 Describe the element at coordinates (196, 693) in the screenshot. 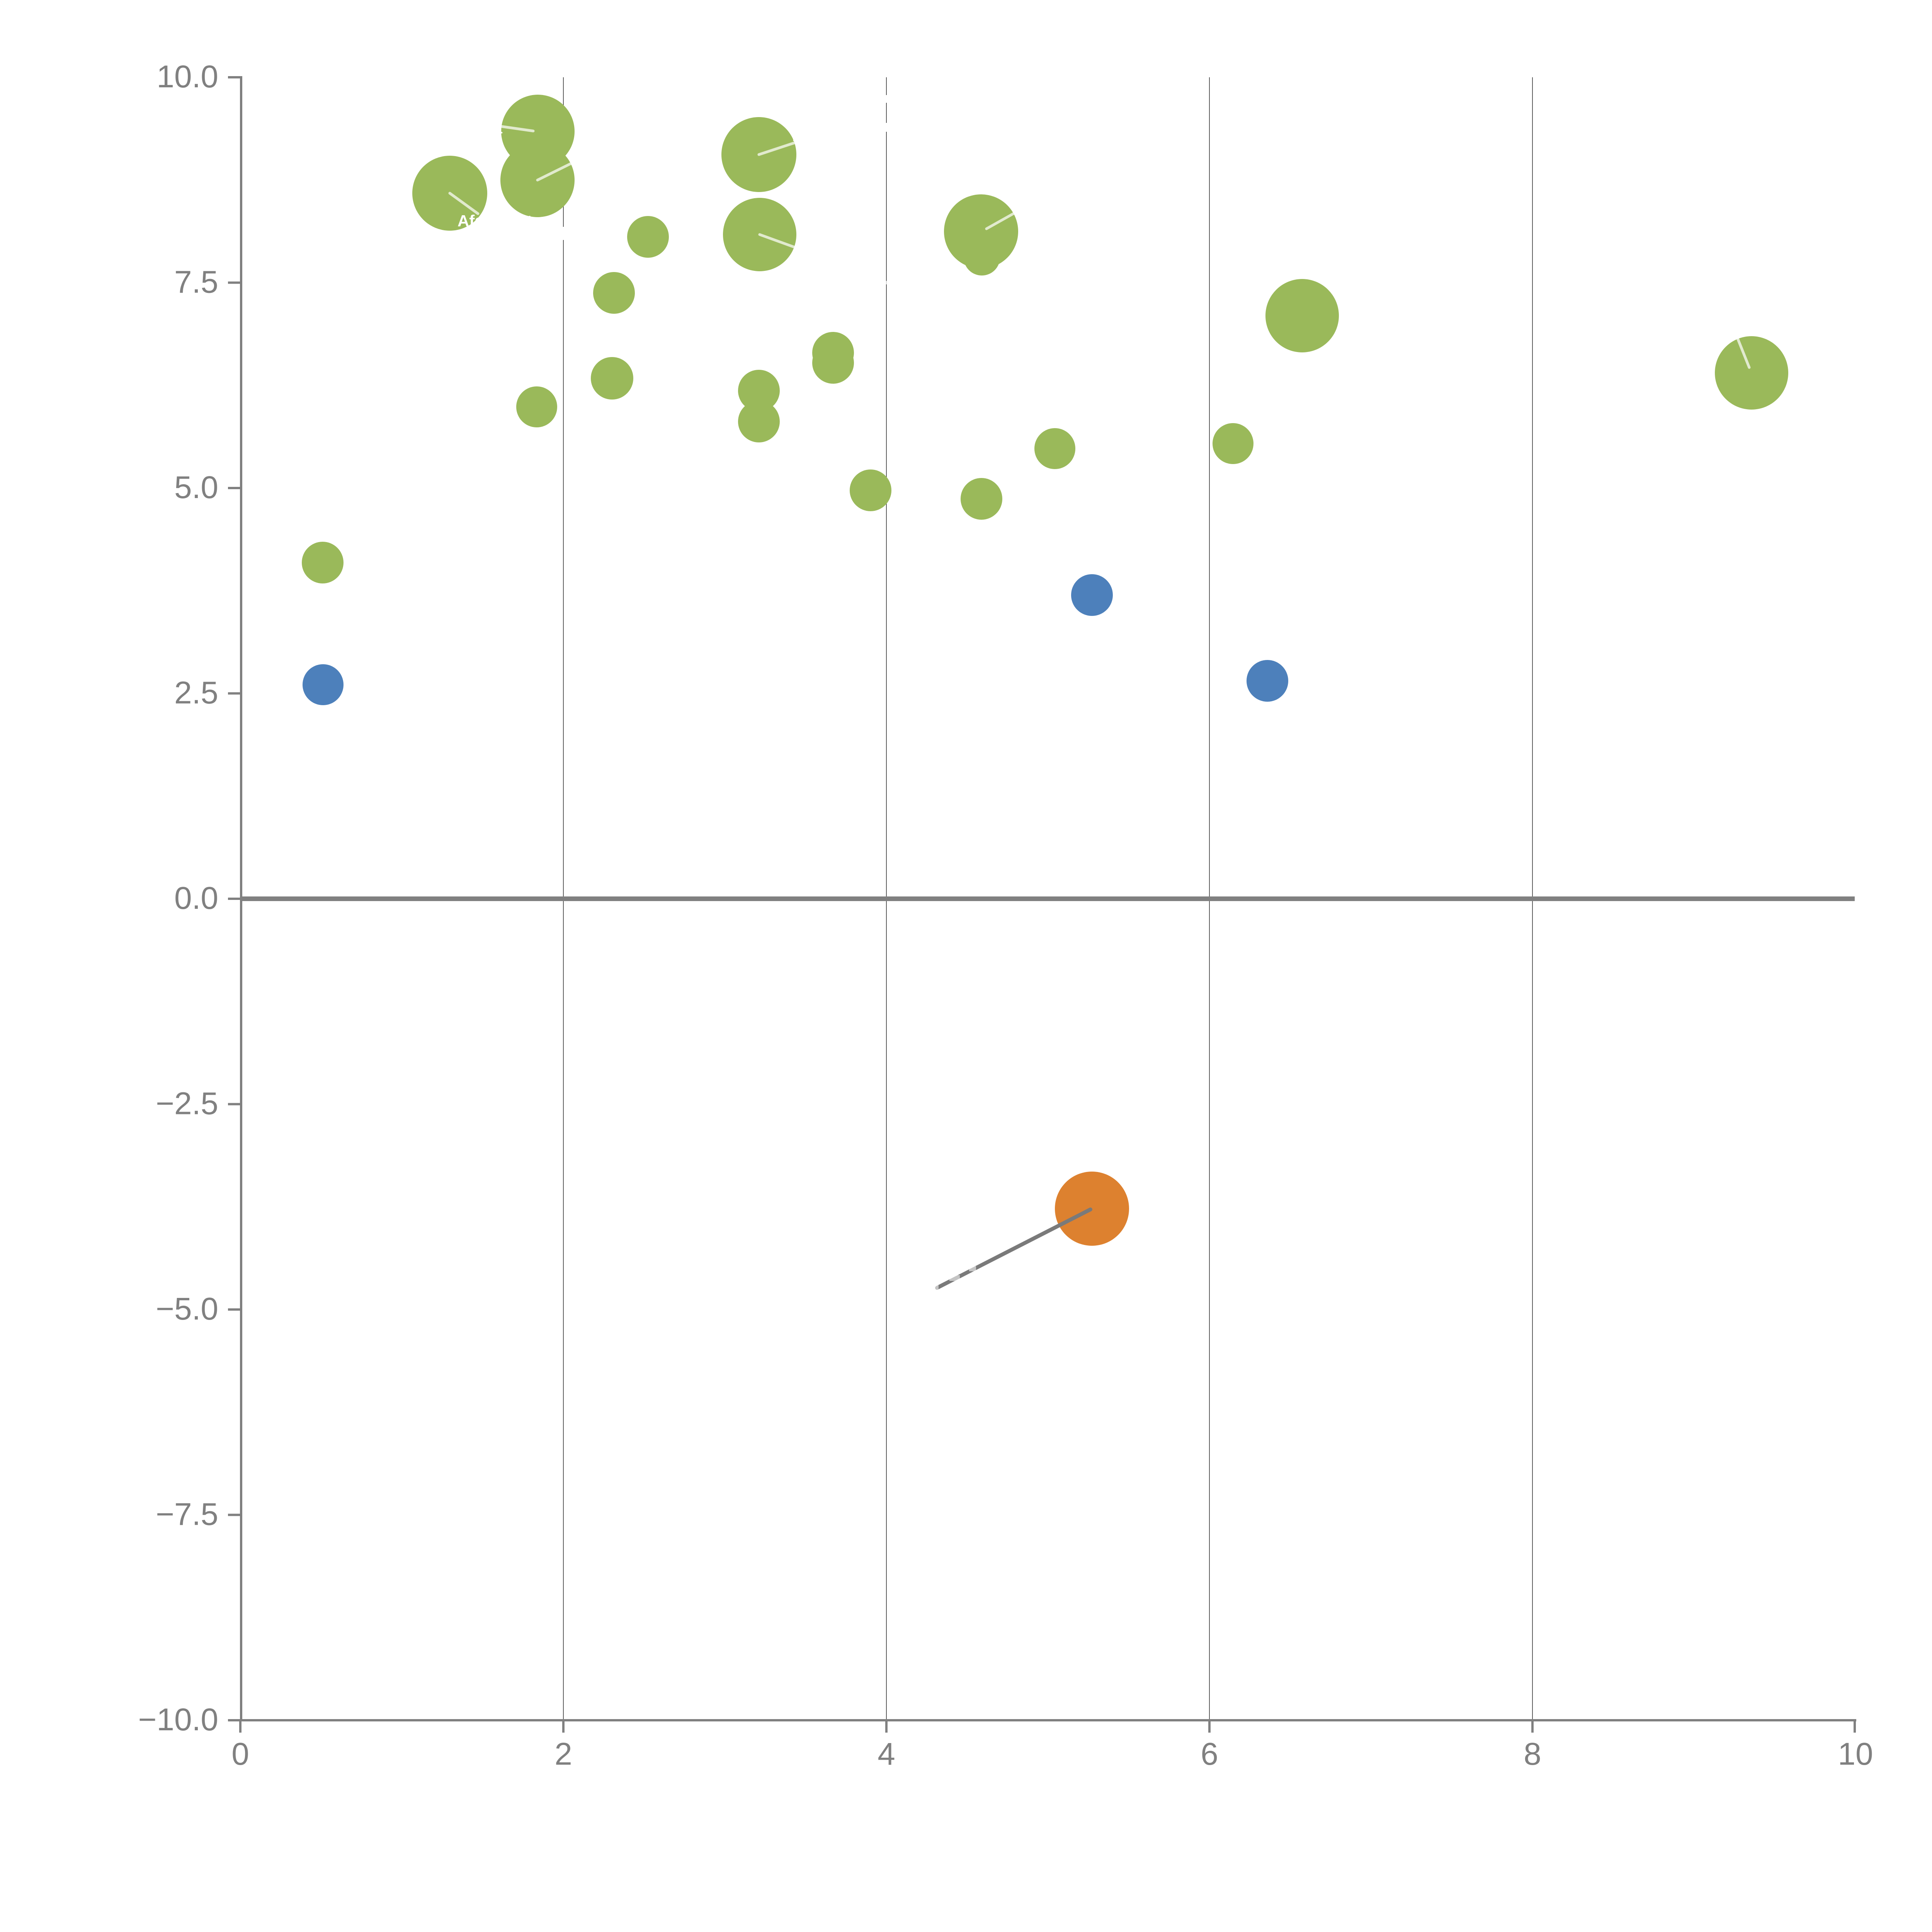

I see `svg-text: 2.5` at that location.